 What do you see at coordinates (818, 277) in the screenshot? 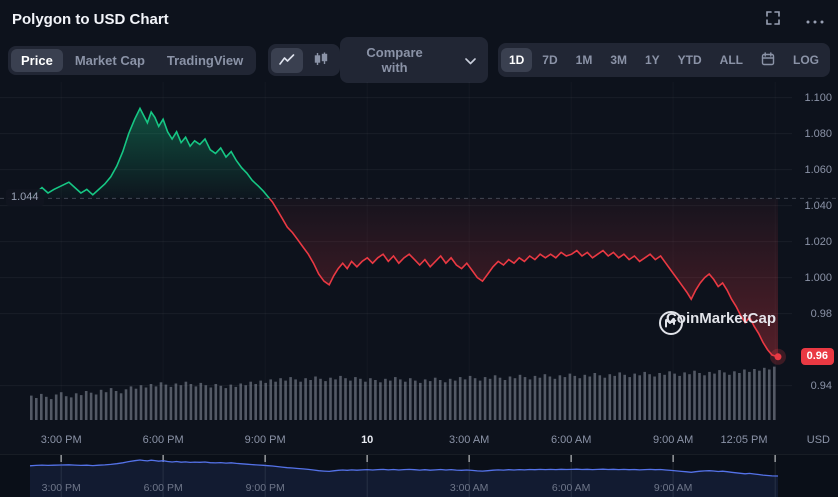
I see `y-axis-label: 1.000` at bounding box center [818, 277].